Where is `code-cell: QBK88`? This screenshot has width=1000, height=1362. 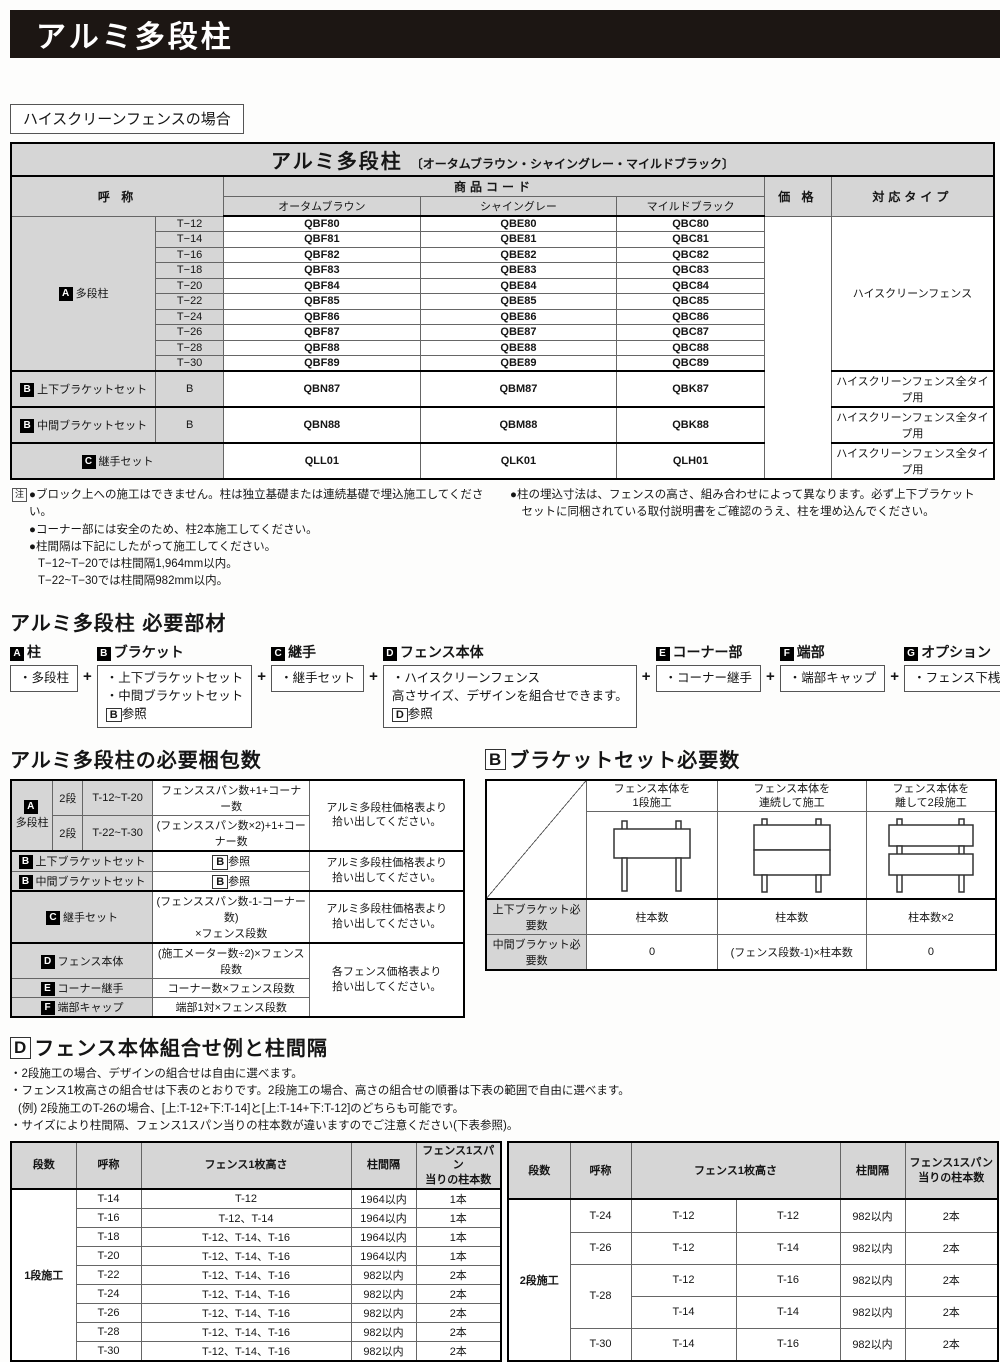
code-cell: QBK88 is located at coordinates (690, 425).